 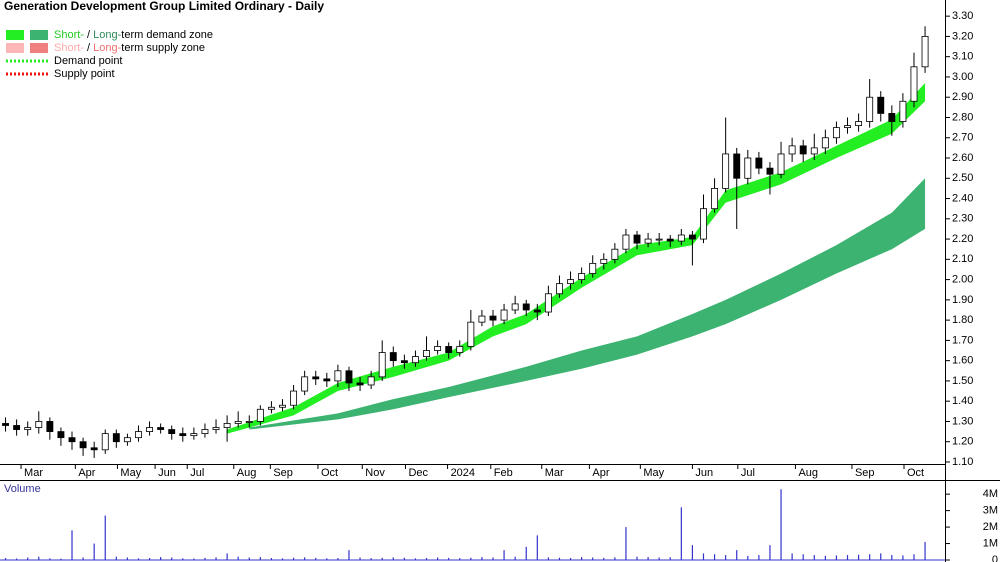 I want to click on legend-entry: Supply point, so click(x=84, y=74).